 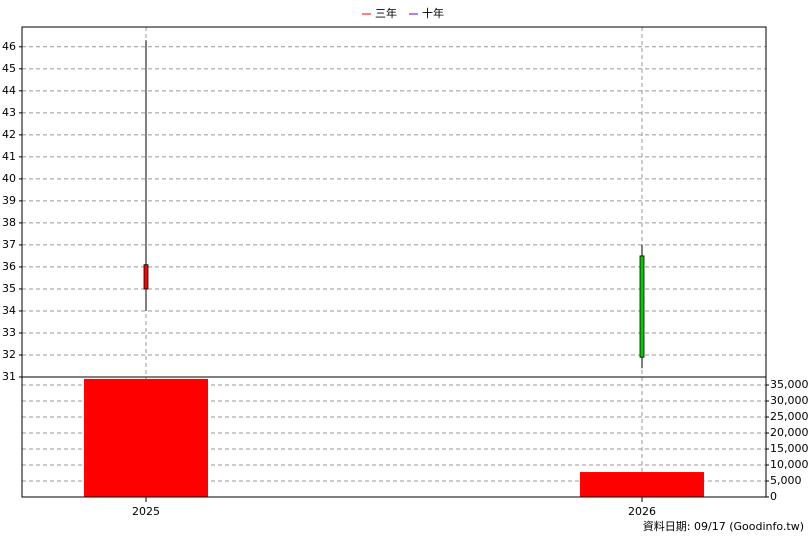 What do you see at coordinates (9, 200) in the screenshot?
I see `y-tick-label: 39` at bounding box center [9, 200].